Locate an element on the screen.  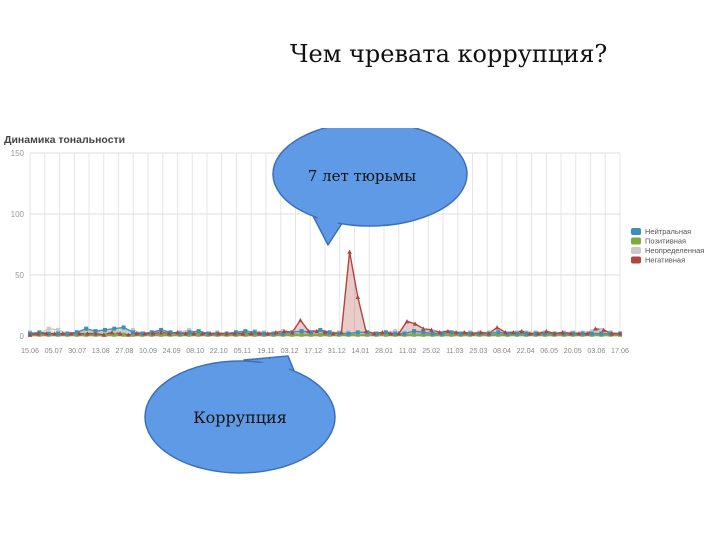
x-tick-label: 27.08 is located at coordinates (124, 350).